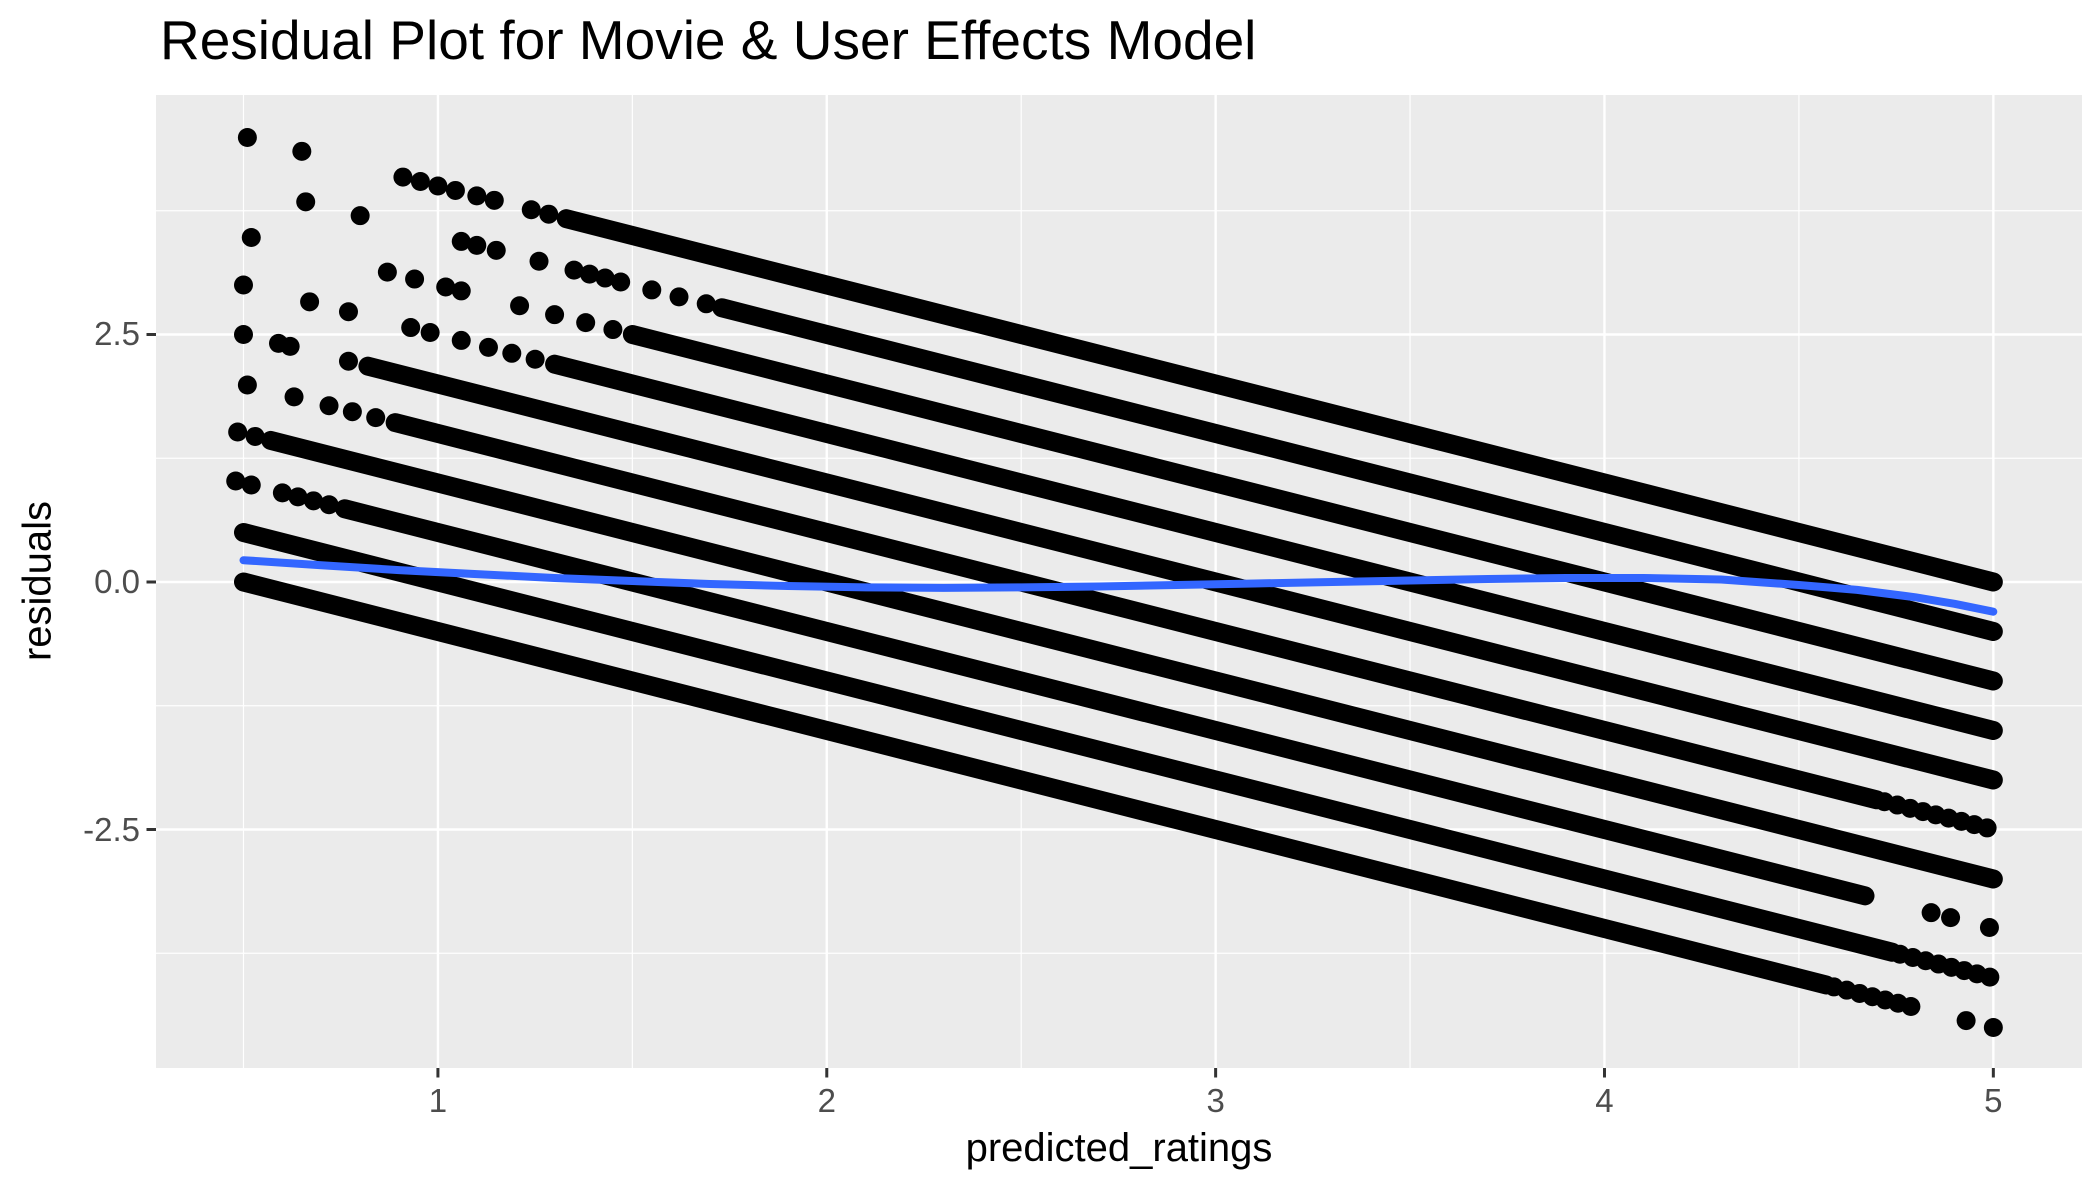 The height and width of the screenshot is (1200, 2100). What do you see at coordinates (826, 1100) in the screenshot?
I see `x-tick-label-2: 2` at bounding box center [826, 1100].